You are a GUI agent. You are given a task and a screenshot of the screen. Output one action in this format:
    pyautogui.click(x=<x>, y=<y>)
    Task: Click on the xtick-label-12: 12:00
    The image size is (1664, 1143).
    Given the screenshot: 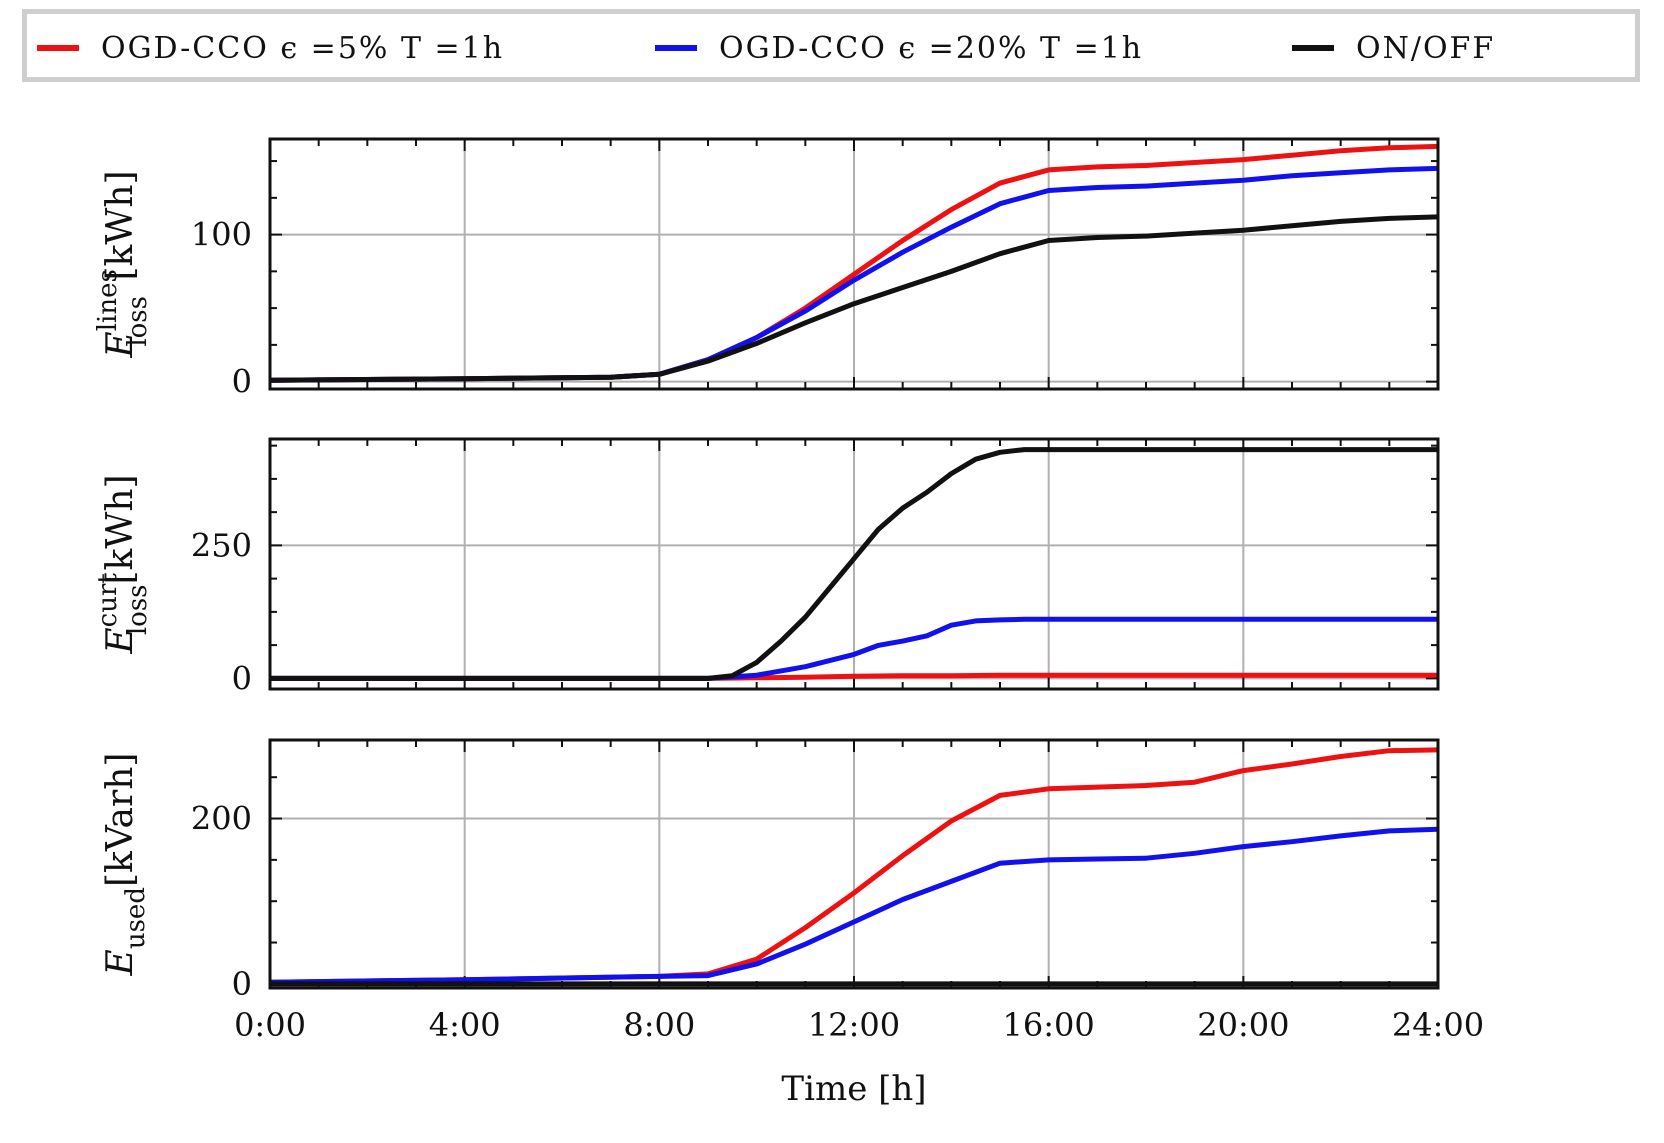 What is the action you would take?
    pyautogui.click(x=854, y=1025)
    